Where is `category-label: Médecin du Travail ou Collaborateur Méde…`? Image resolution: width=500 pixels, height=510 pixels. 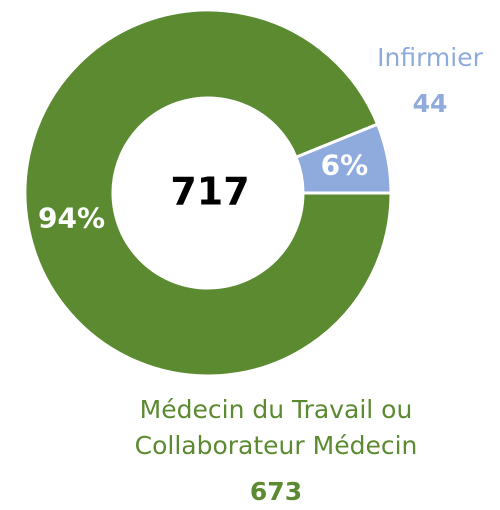
category-label: Médecin du Travail ou Collaborateur Méde… is located at coordinates (276, 427).